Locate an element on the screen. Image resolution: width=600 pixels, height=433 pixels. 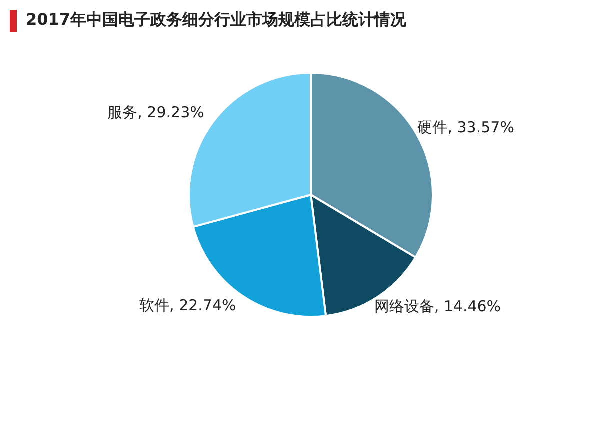
chart-title: 2017年中国电子政务细分行业市场规模占比统计情况 is located at coordinates (216, 20).